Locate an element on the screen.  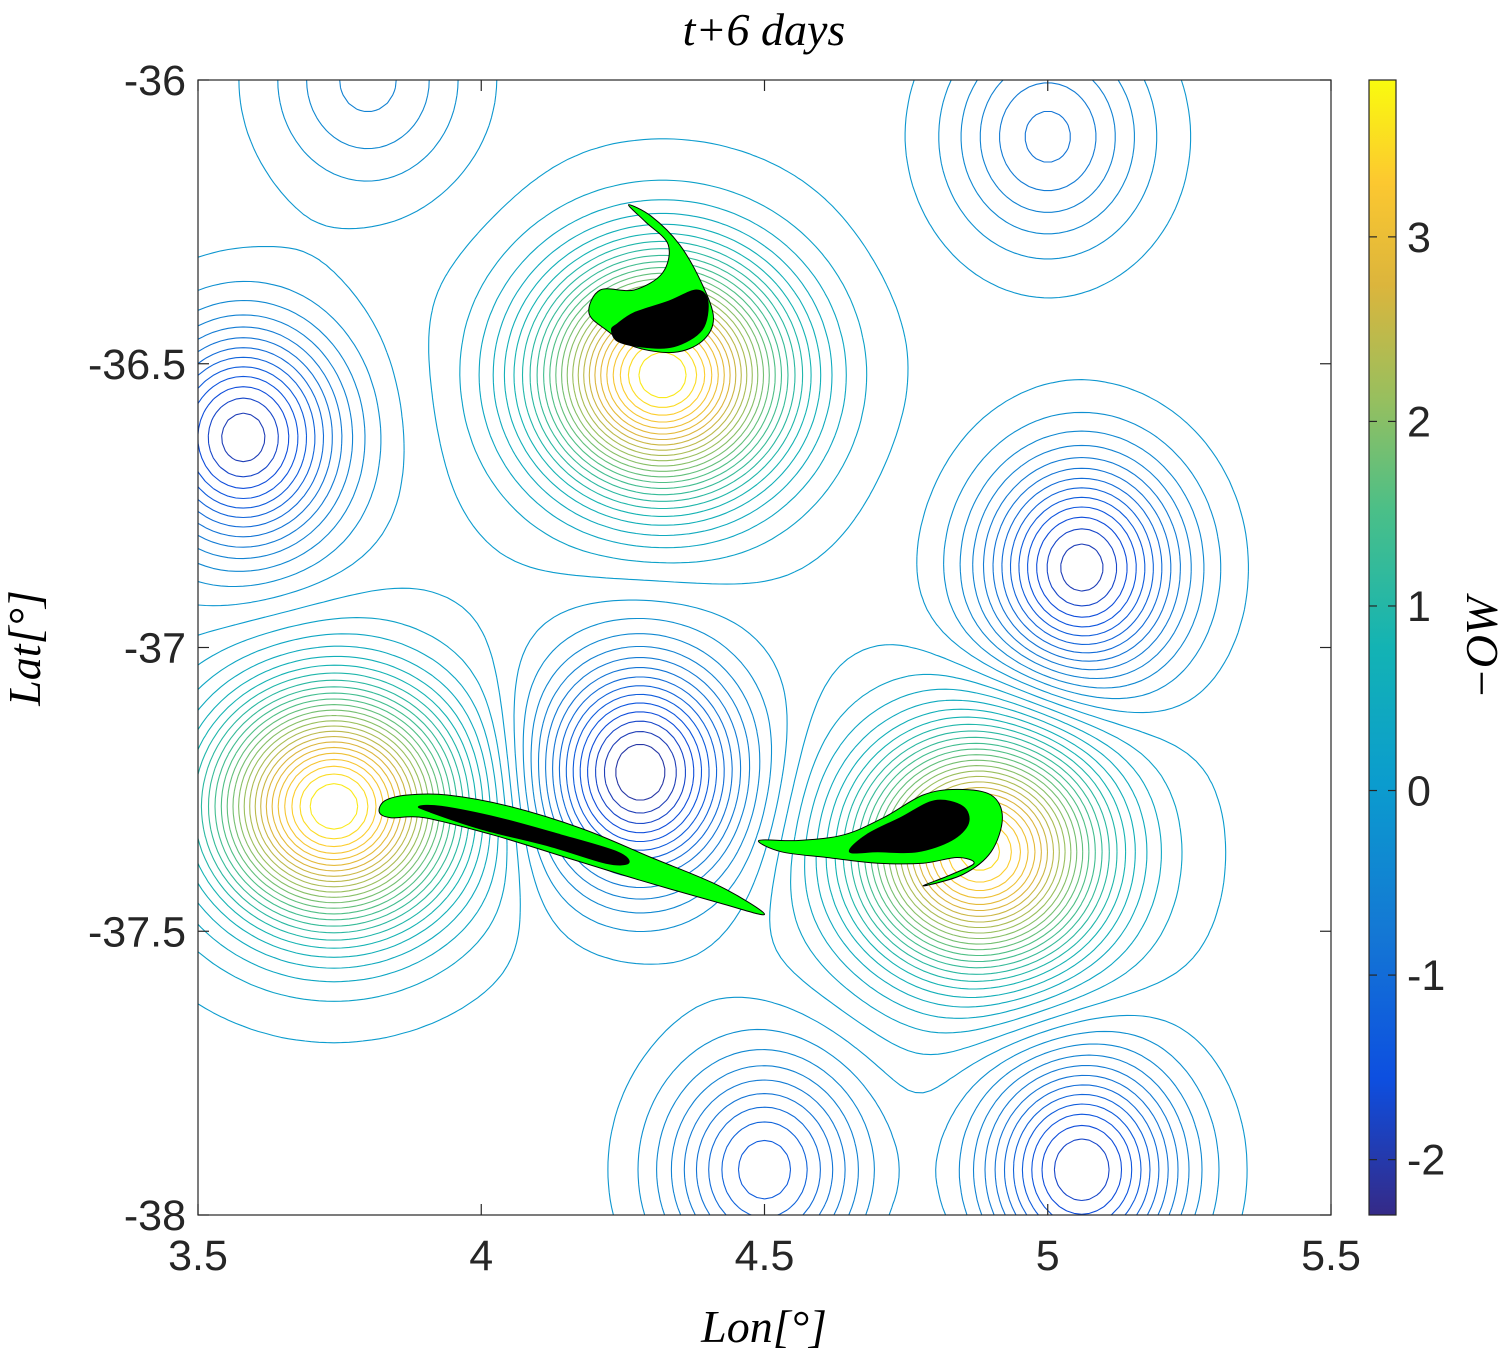
tracer-east-core is located at coordinates (909, 826).